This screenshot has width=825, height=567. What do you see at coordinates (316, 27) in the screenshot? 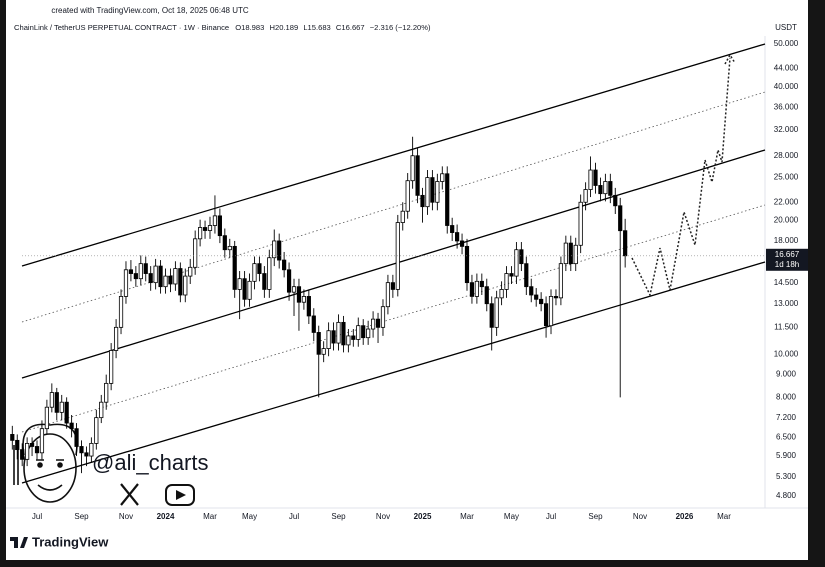
I see `ohlc-value: L15.683` at bounding box center [316, 27].